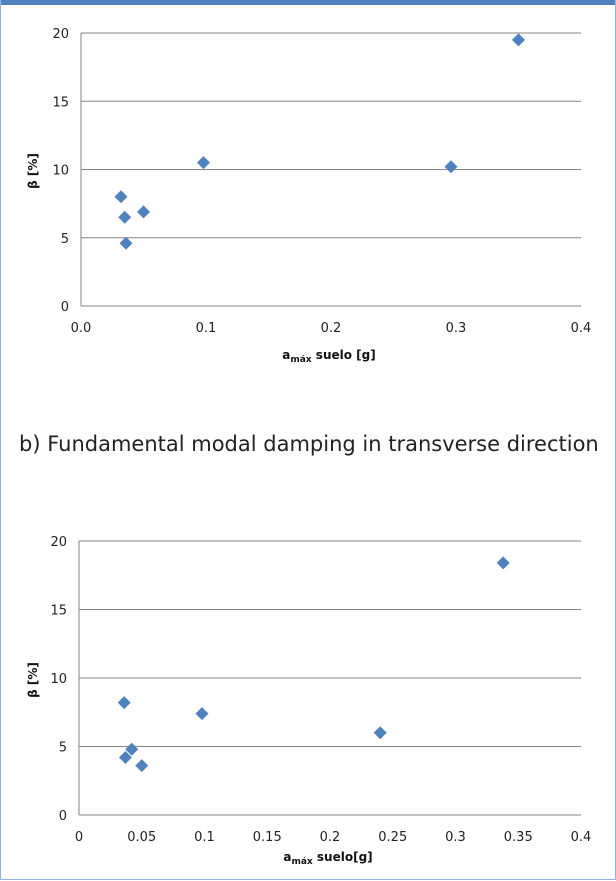 This screenshot has height=881, width=616. Describe the element at coordinates (79, 837) in the screenshot. I see `x-tick-label: 0` at that location.